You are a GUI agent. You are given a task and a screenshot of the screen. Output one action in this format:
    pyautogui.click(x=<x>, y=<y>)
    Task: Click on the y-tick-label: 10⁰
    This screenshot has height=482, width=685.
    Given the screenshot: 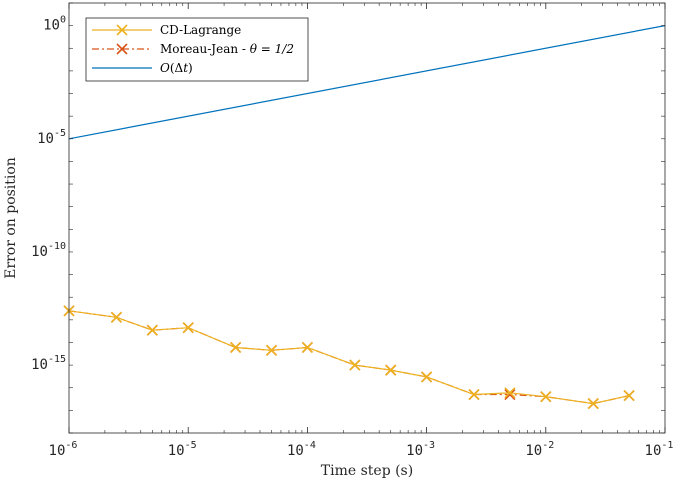 What is the action you would take?
    pyautogui.click(x=54, y=24)
    